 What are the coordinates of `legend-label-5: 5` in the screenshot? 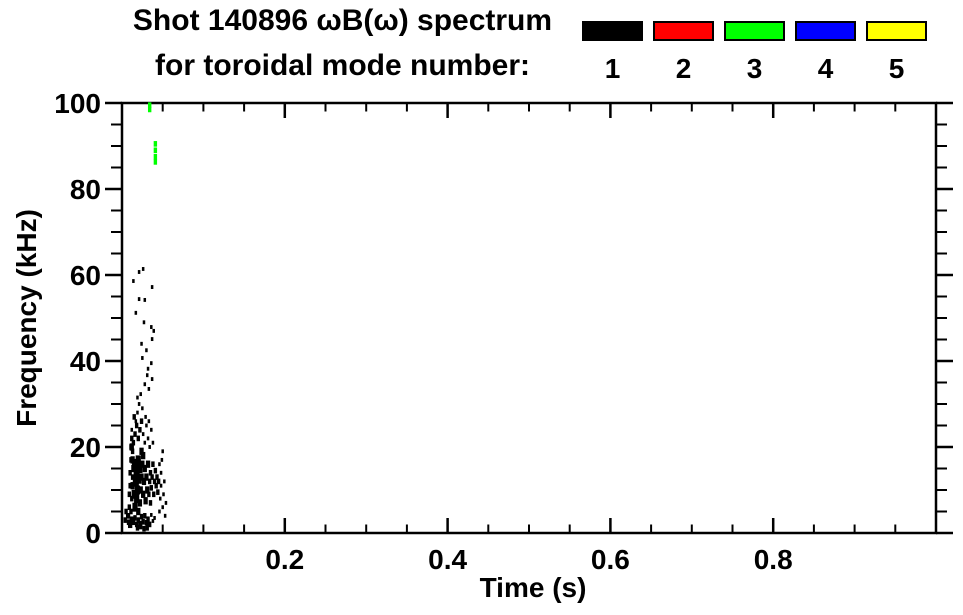 It's located at (896, 68).